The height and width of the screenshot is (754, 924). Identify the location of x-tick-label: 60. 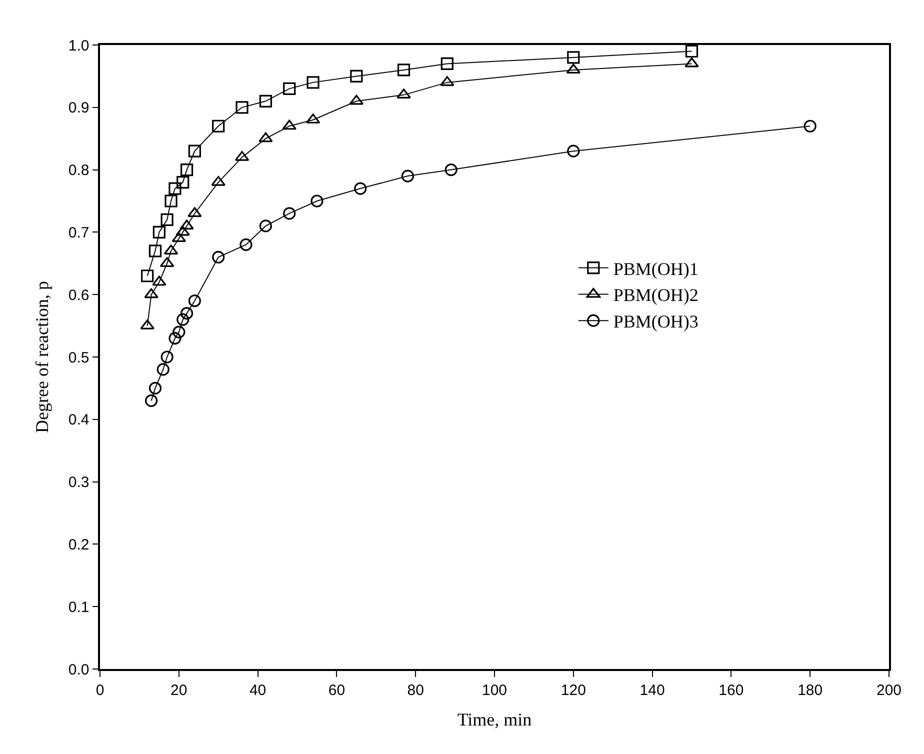
(337, 690).